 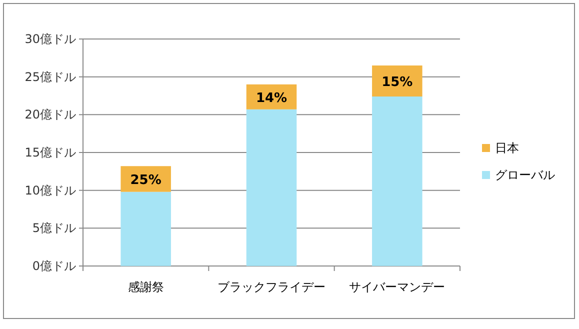 What do you see at coordinates (146, 180) in the screenshot?
I see `annotation: 25%` at bounding box center [146, 180].